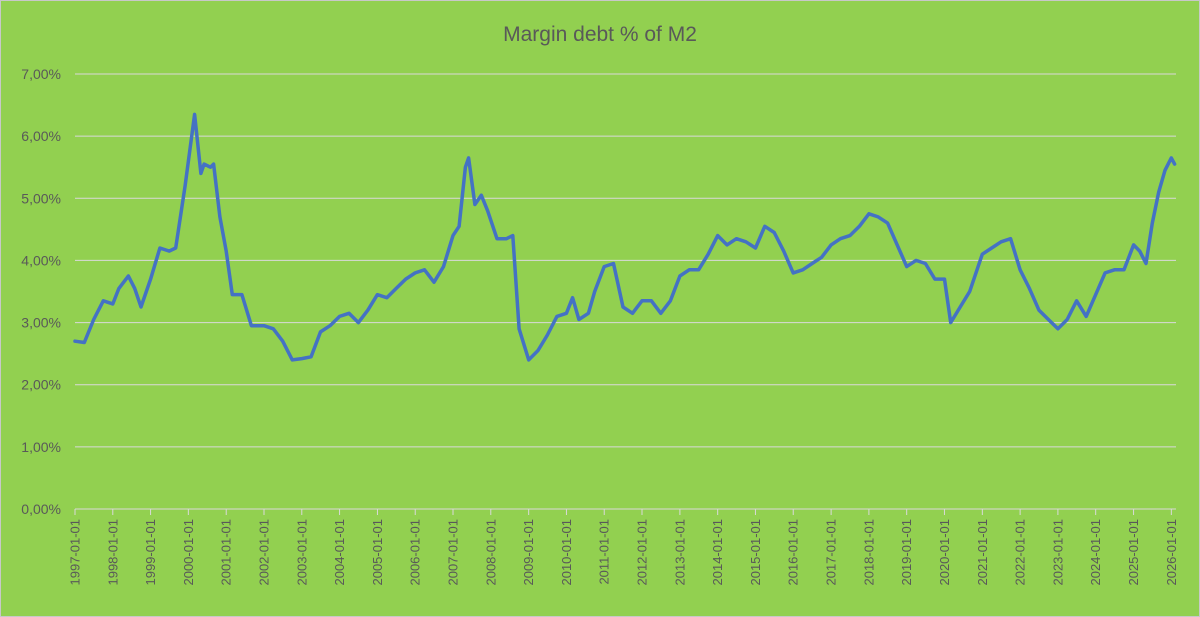 The width and height of the screenshot is (1200, 617). What do you see at coordinates (528, 552) in the screenshot?
I see `x-tick-label: 2009-01-01` at bounding box center [528, 552].